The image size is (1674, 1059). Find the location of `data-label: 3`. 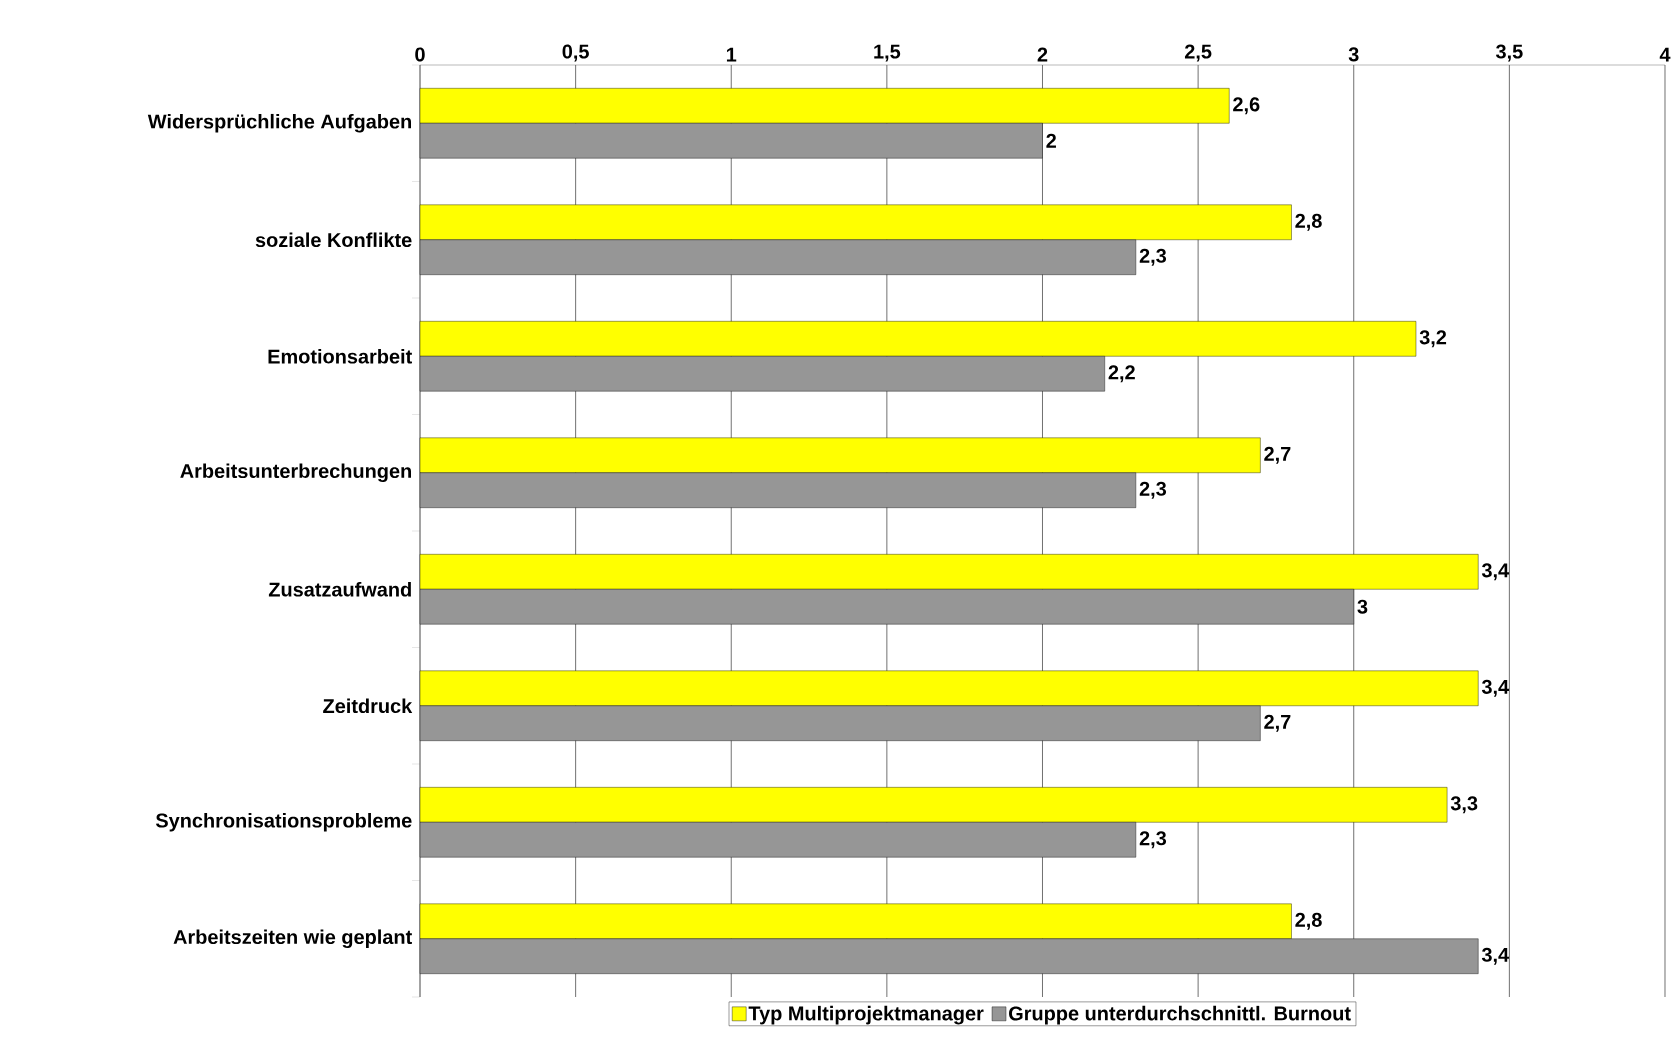

data-label: 3 is located at coordinates (1362, 606).